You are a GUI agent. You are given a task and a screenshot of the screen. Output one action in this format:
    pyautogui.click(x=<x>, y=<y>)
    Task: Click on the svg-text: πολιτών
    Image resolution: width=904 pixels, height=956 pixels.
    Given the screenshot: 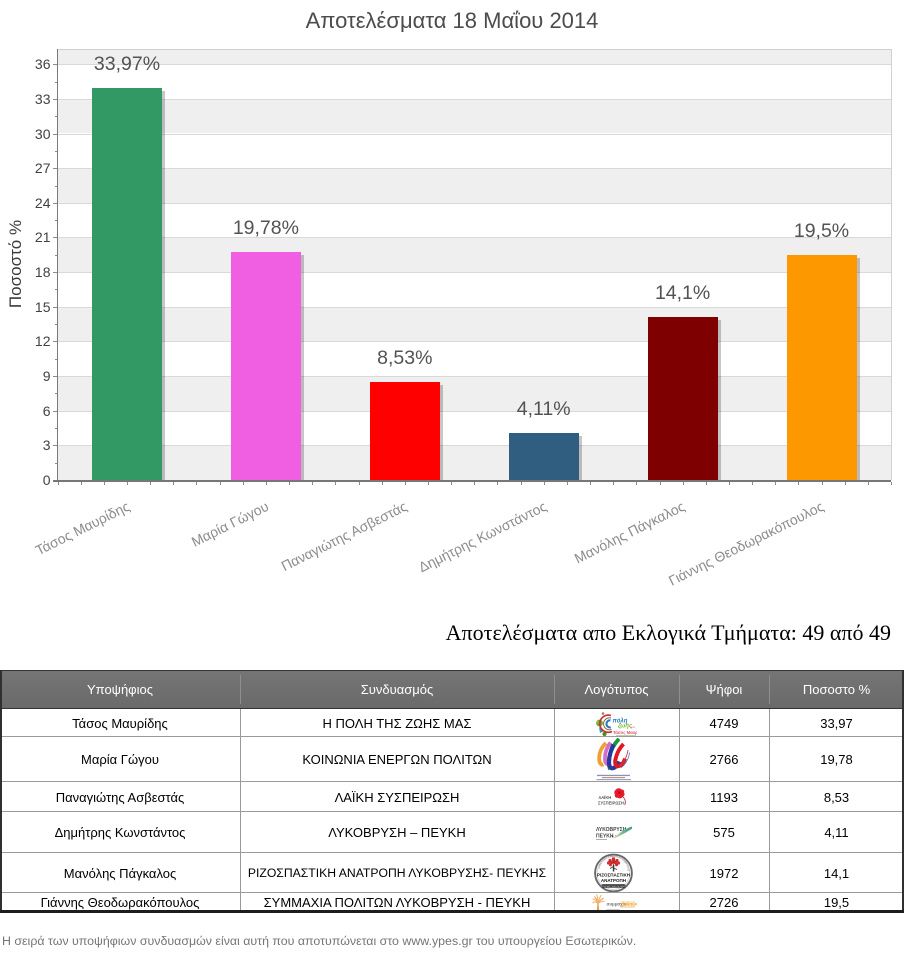 What is the action you would take?
    pyautogui.click(x=628, y=903)
    